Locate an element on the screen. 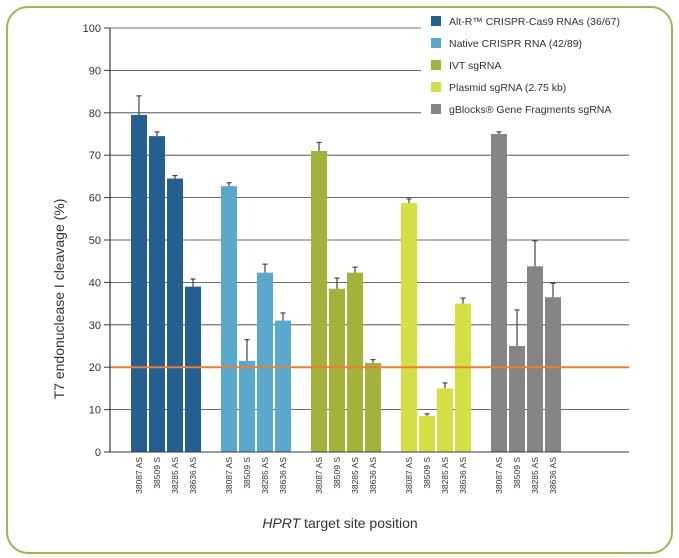 The width and height of the screenshot is (679, 558). category-label-group5-4: 38636 AS is located at coordinates (553, 475).